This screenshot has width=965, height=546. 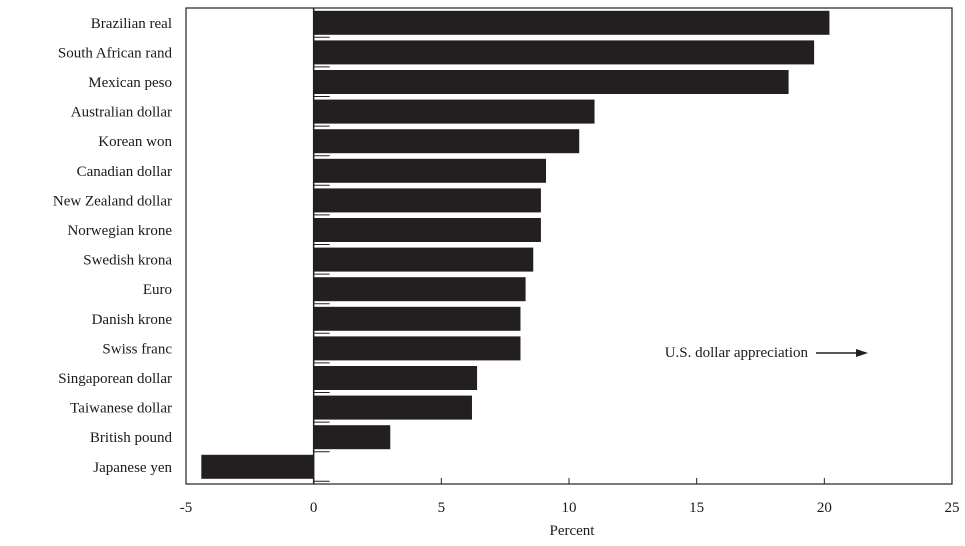 I want to click on x-tick-label: -5, so click(x=186, y=508).